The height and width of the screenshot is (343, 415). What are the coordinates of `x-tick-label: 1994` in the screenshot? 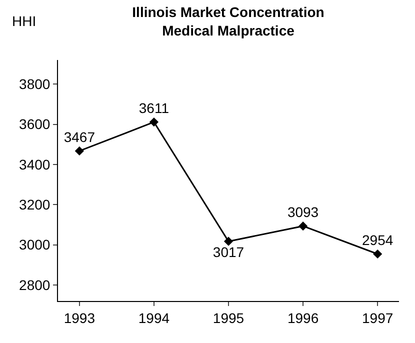 It's located at (154, 318).